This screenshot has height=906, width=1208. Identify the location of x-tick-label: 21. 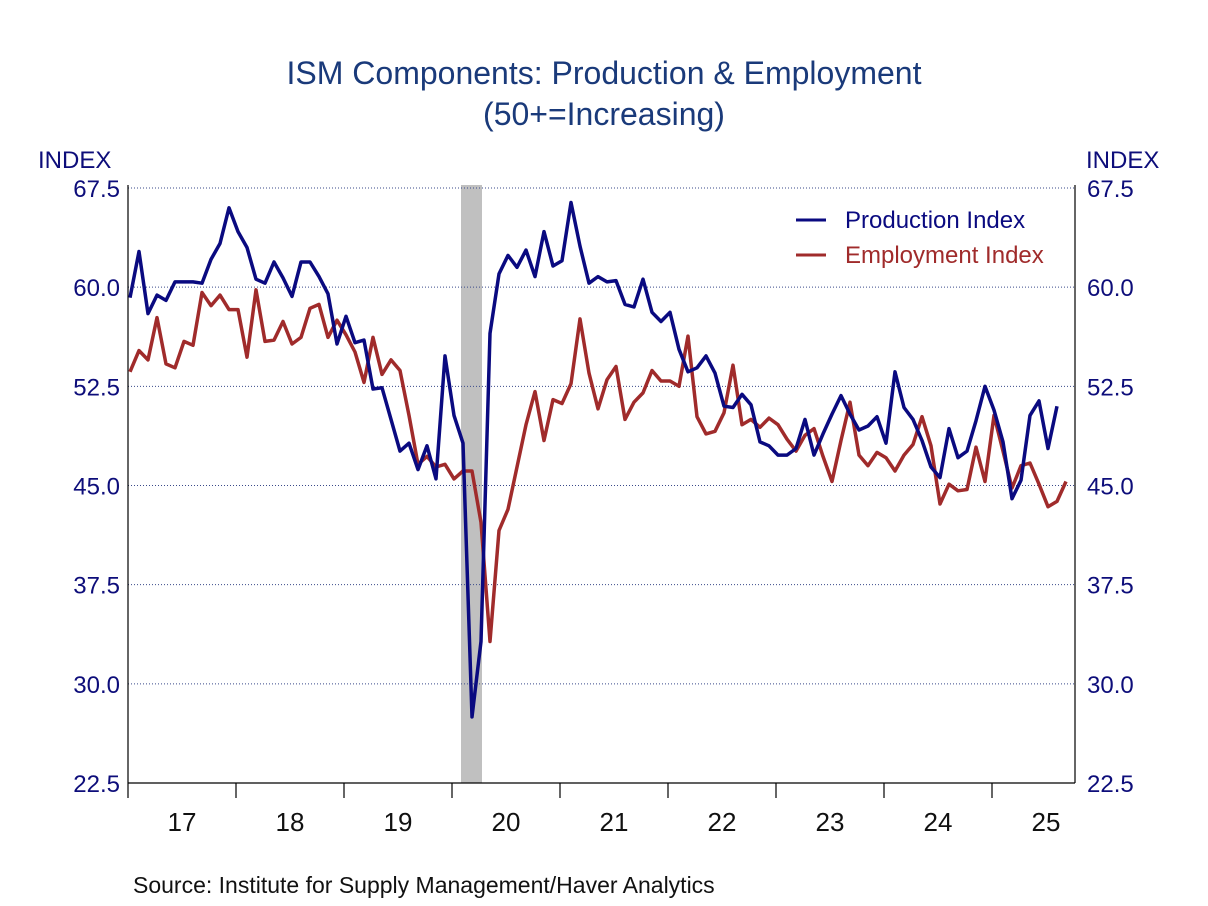
(614, 822).